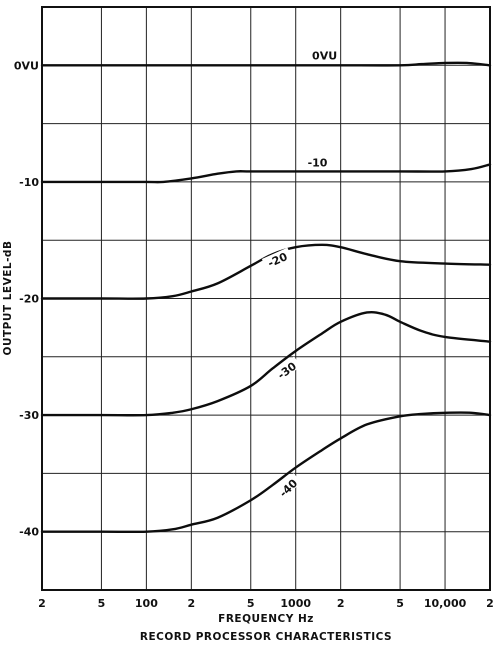 This screenshot has height=646, width=500. I want to click on series-label: 0VU, so click(324, 55).